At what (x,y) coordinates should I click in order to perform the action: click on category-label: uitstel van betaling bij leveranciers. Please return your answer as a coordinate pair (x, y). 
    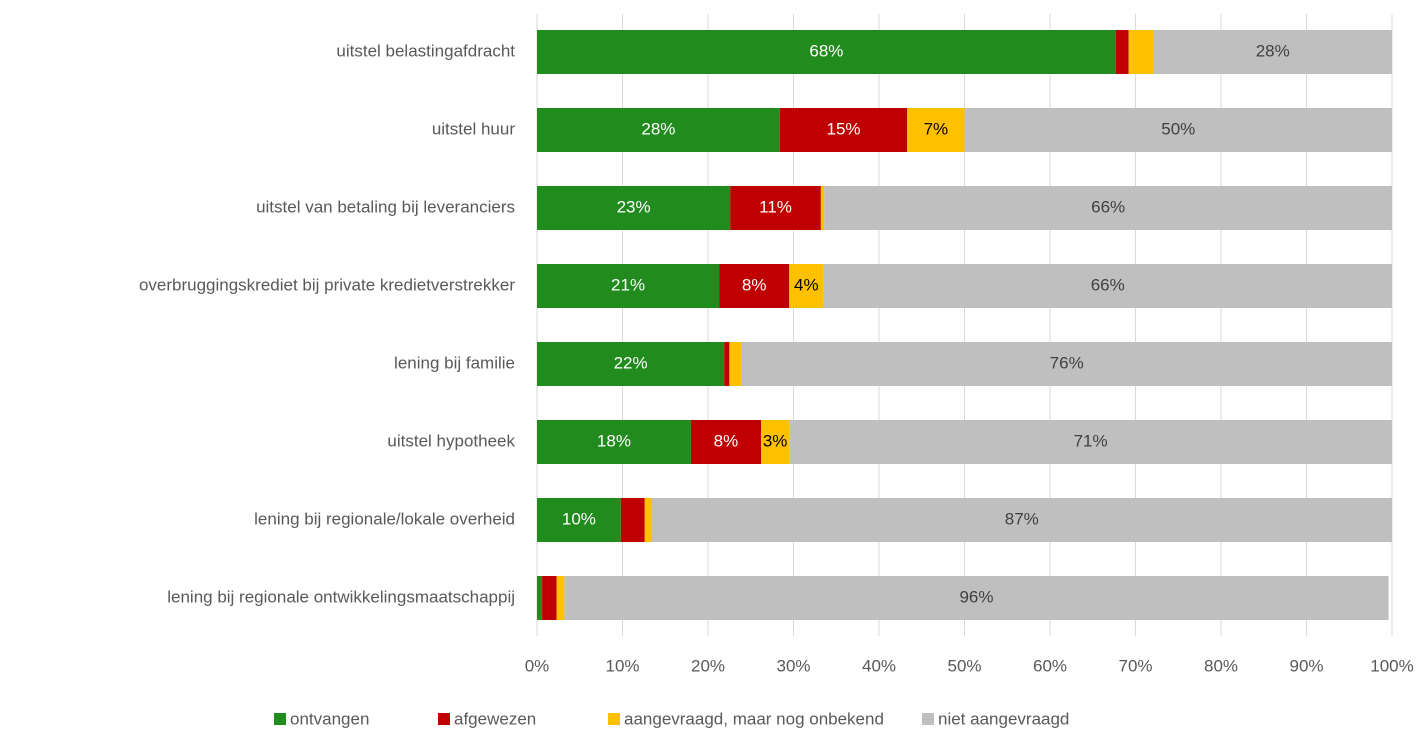
    Looking at the image, I should click on (385, 206).